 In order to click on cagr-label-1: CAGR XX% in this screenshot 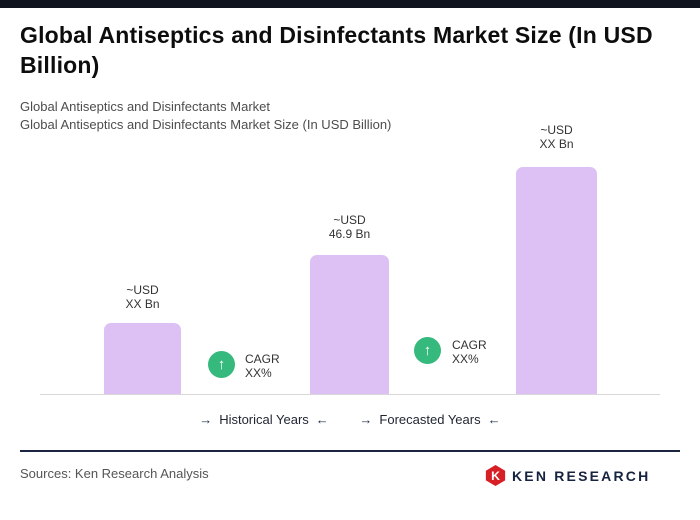, I will do `click(262, 366)`.